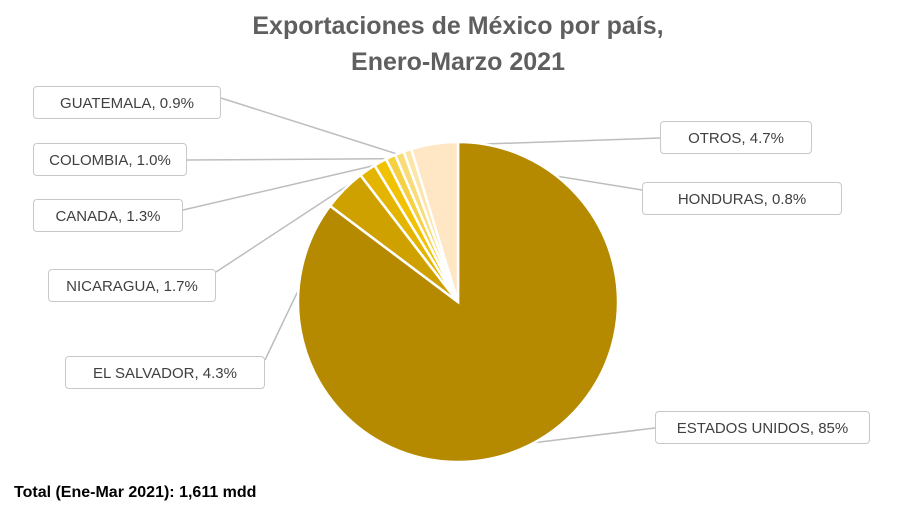 This screenshot has width=916, height=514. Describe the element at coordinates (742, 198) in the screenshot. I see `label-honduras: HONDURAS, 0.8%` at that location.